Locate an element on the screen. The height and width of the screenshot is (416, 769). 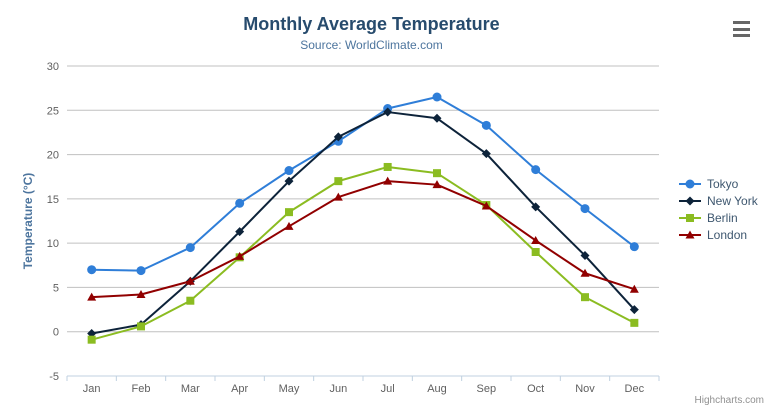
x-axis-label: Nov is located at coordinates (585, 389).